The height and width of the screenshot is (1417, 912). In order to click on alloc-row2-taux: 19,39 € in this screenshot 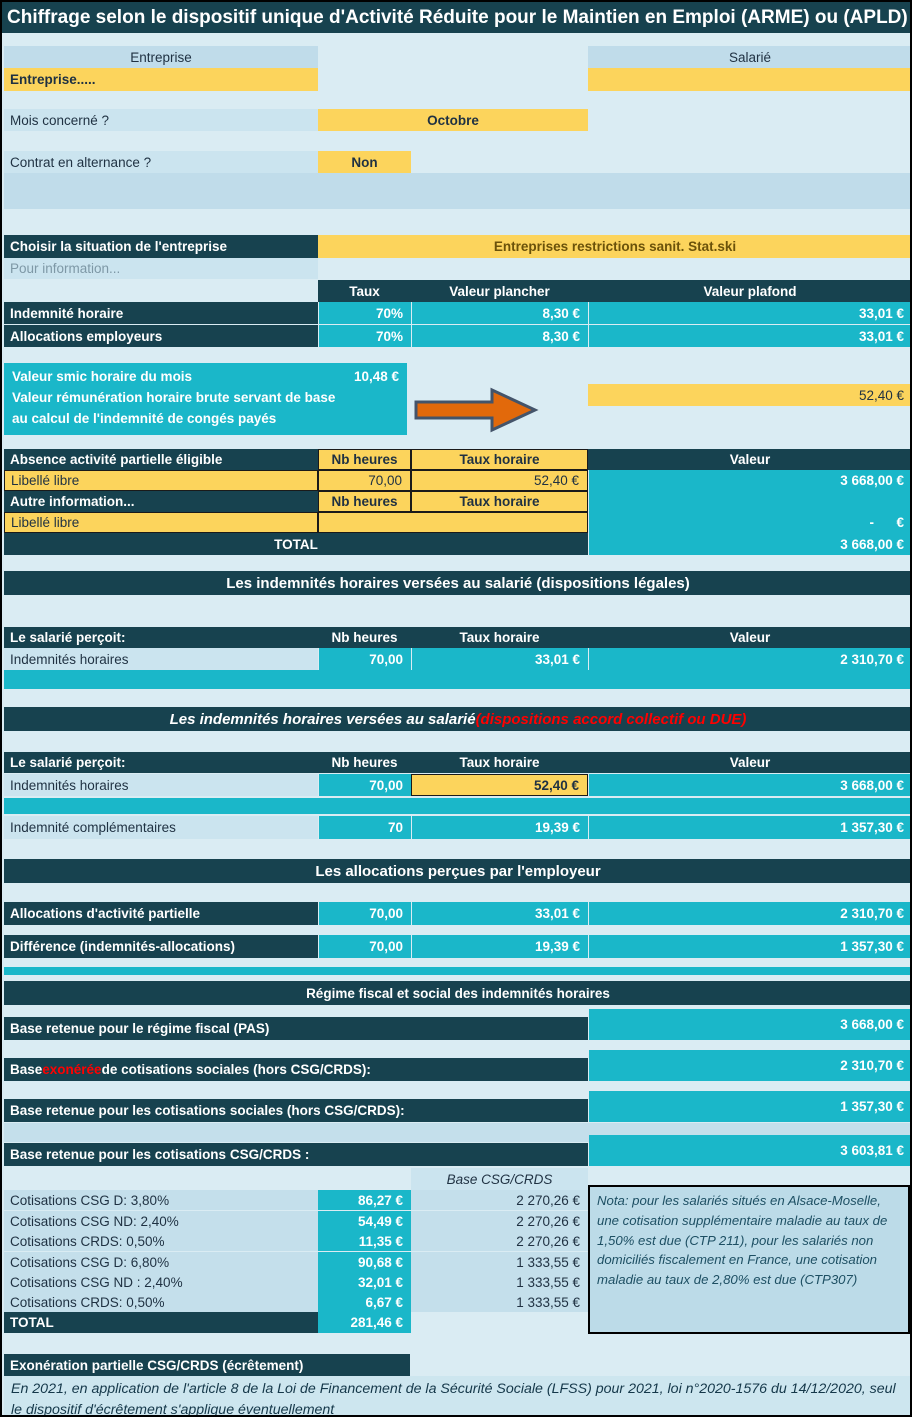, I will do `click(500, 946)`.